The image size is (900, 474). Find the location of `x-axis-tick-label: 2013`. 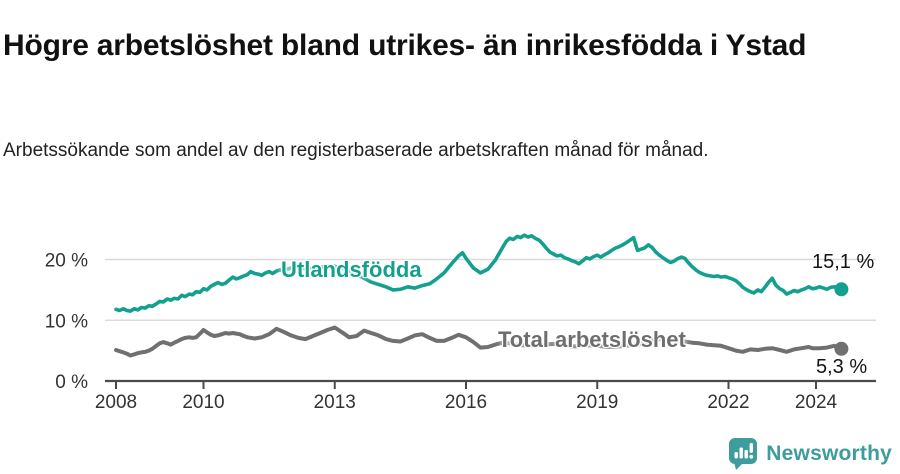

x-axis-tick-label: 2013 is located at coordinates (335, 402).